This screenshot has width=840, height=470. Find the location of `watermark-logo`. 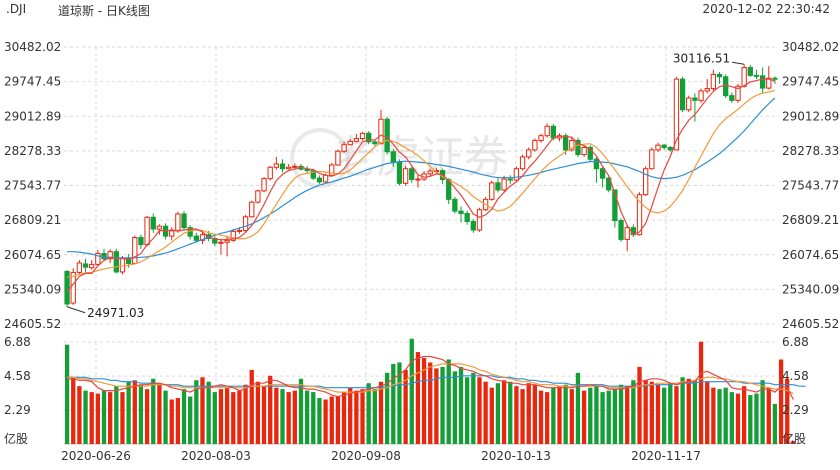

watermark-logo is located at coordinates (320, 158).